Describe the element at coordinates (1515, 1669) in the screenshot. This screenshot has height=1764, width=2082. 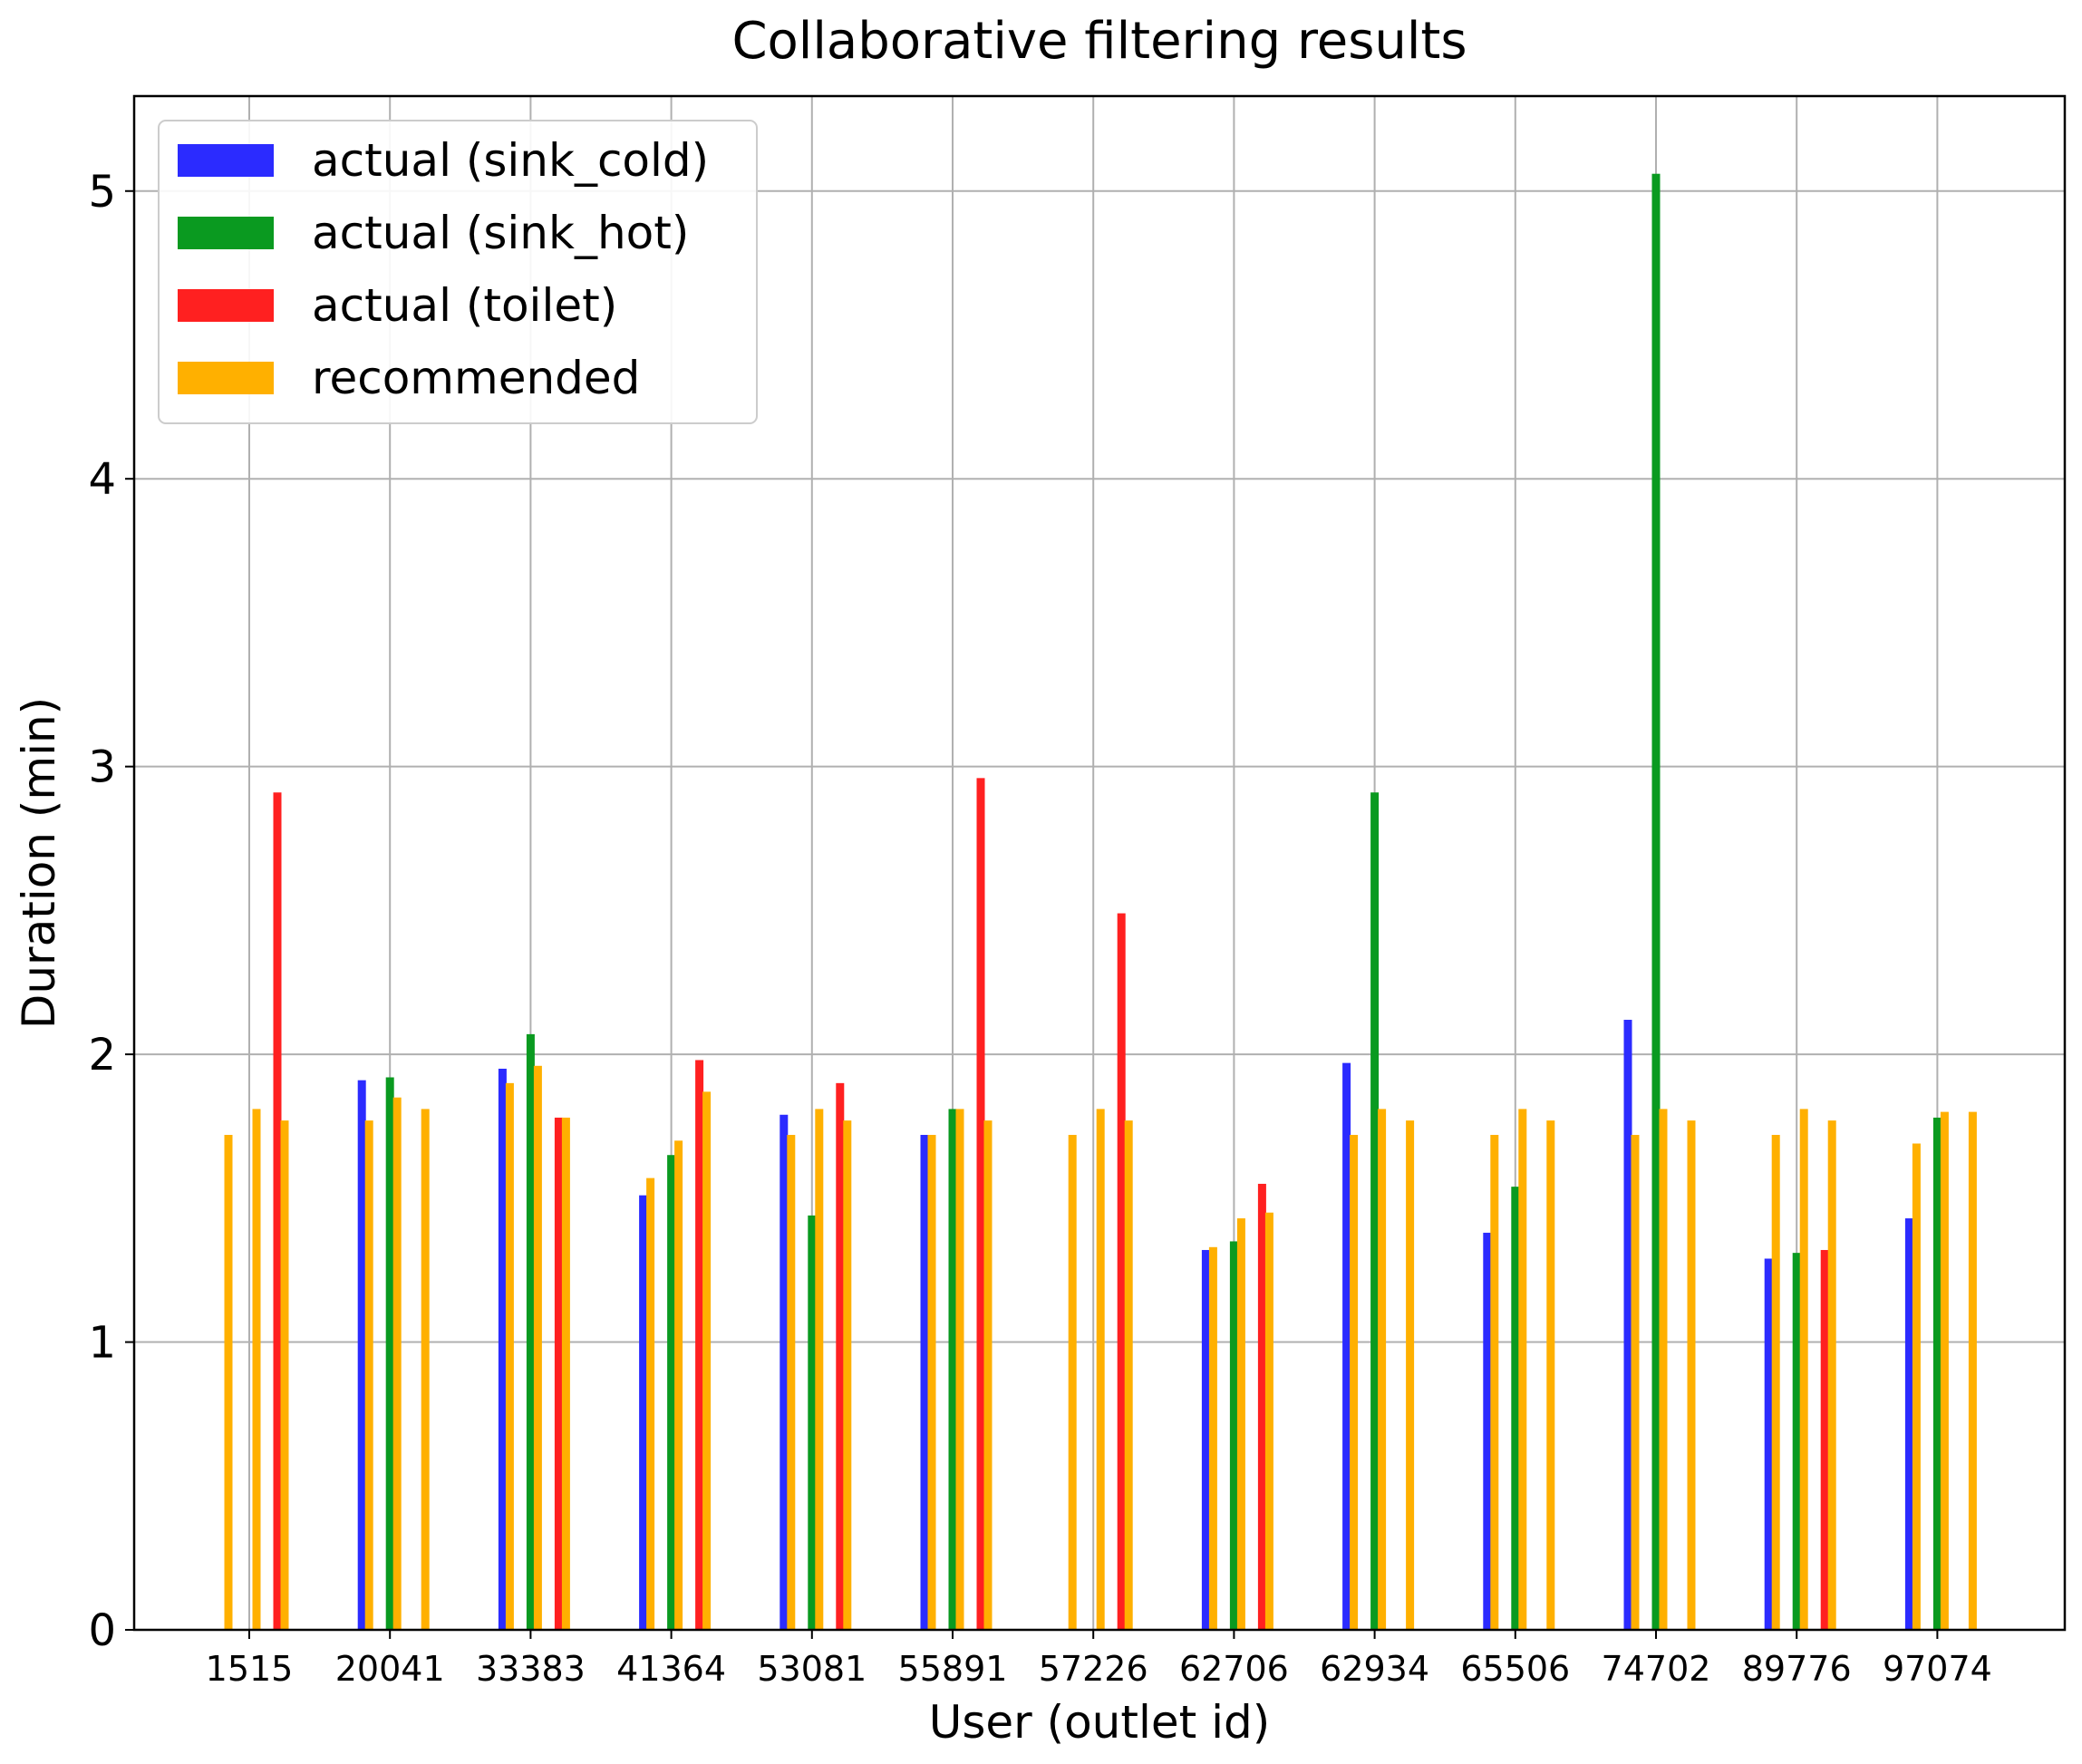
I see `x-tick-label: 65506` at that location.